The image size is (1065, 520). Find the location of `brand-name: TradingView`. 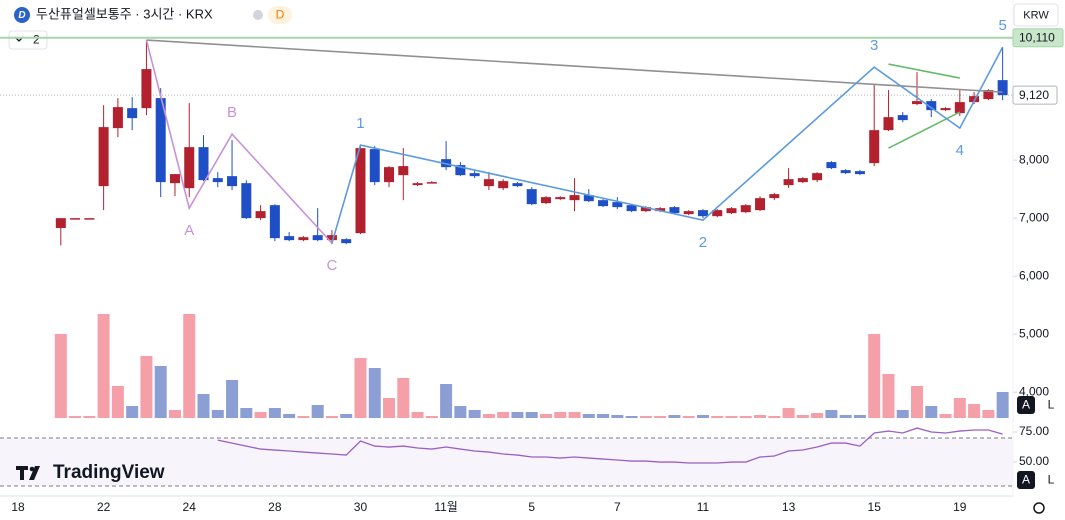

brand-name: TradingView is located at coordinates (109, 472).